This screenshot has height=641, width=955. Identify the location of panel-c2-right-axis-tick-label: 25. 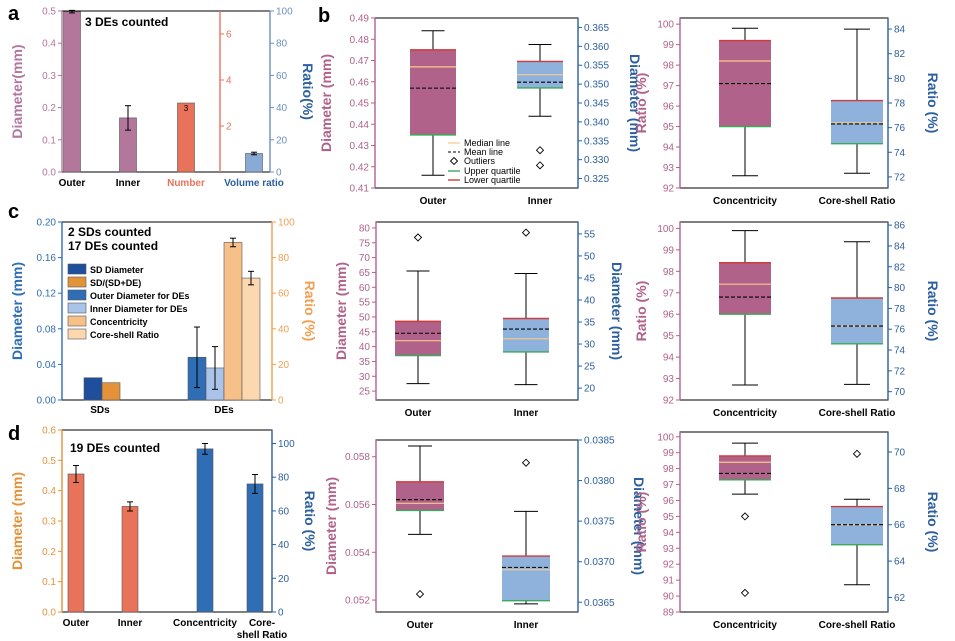
(590, 367).